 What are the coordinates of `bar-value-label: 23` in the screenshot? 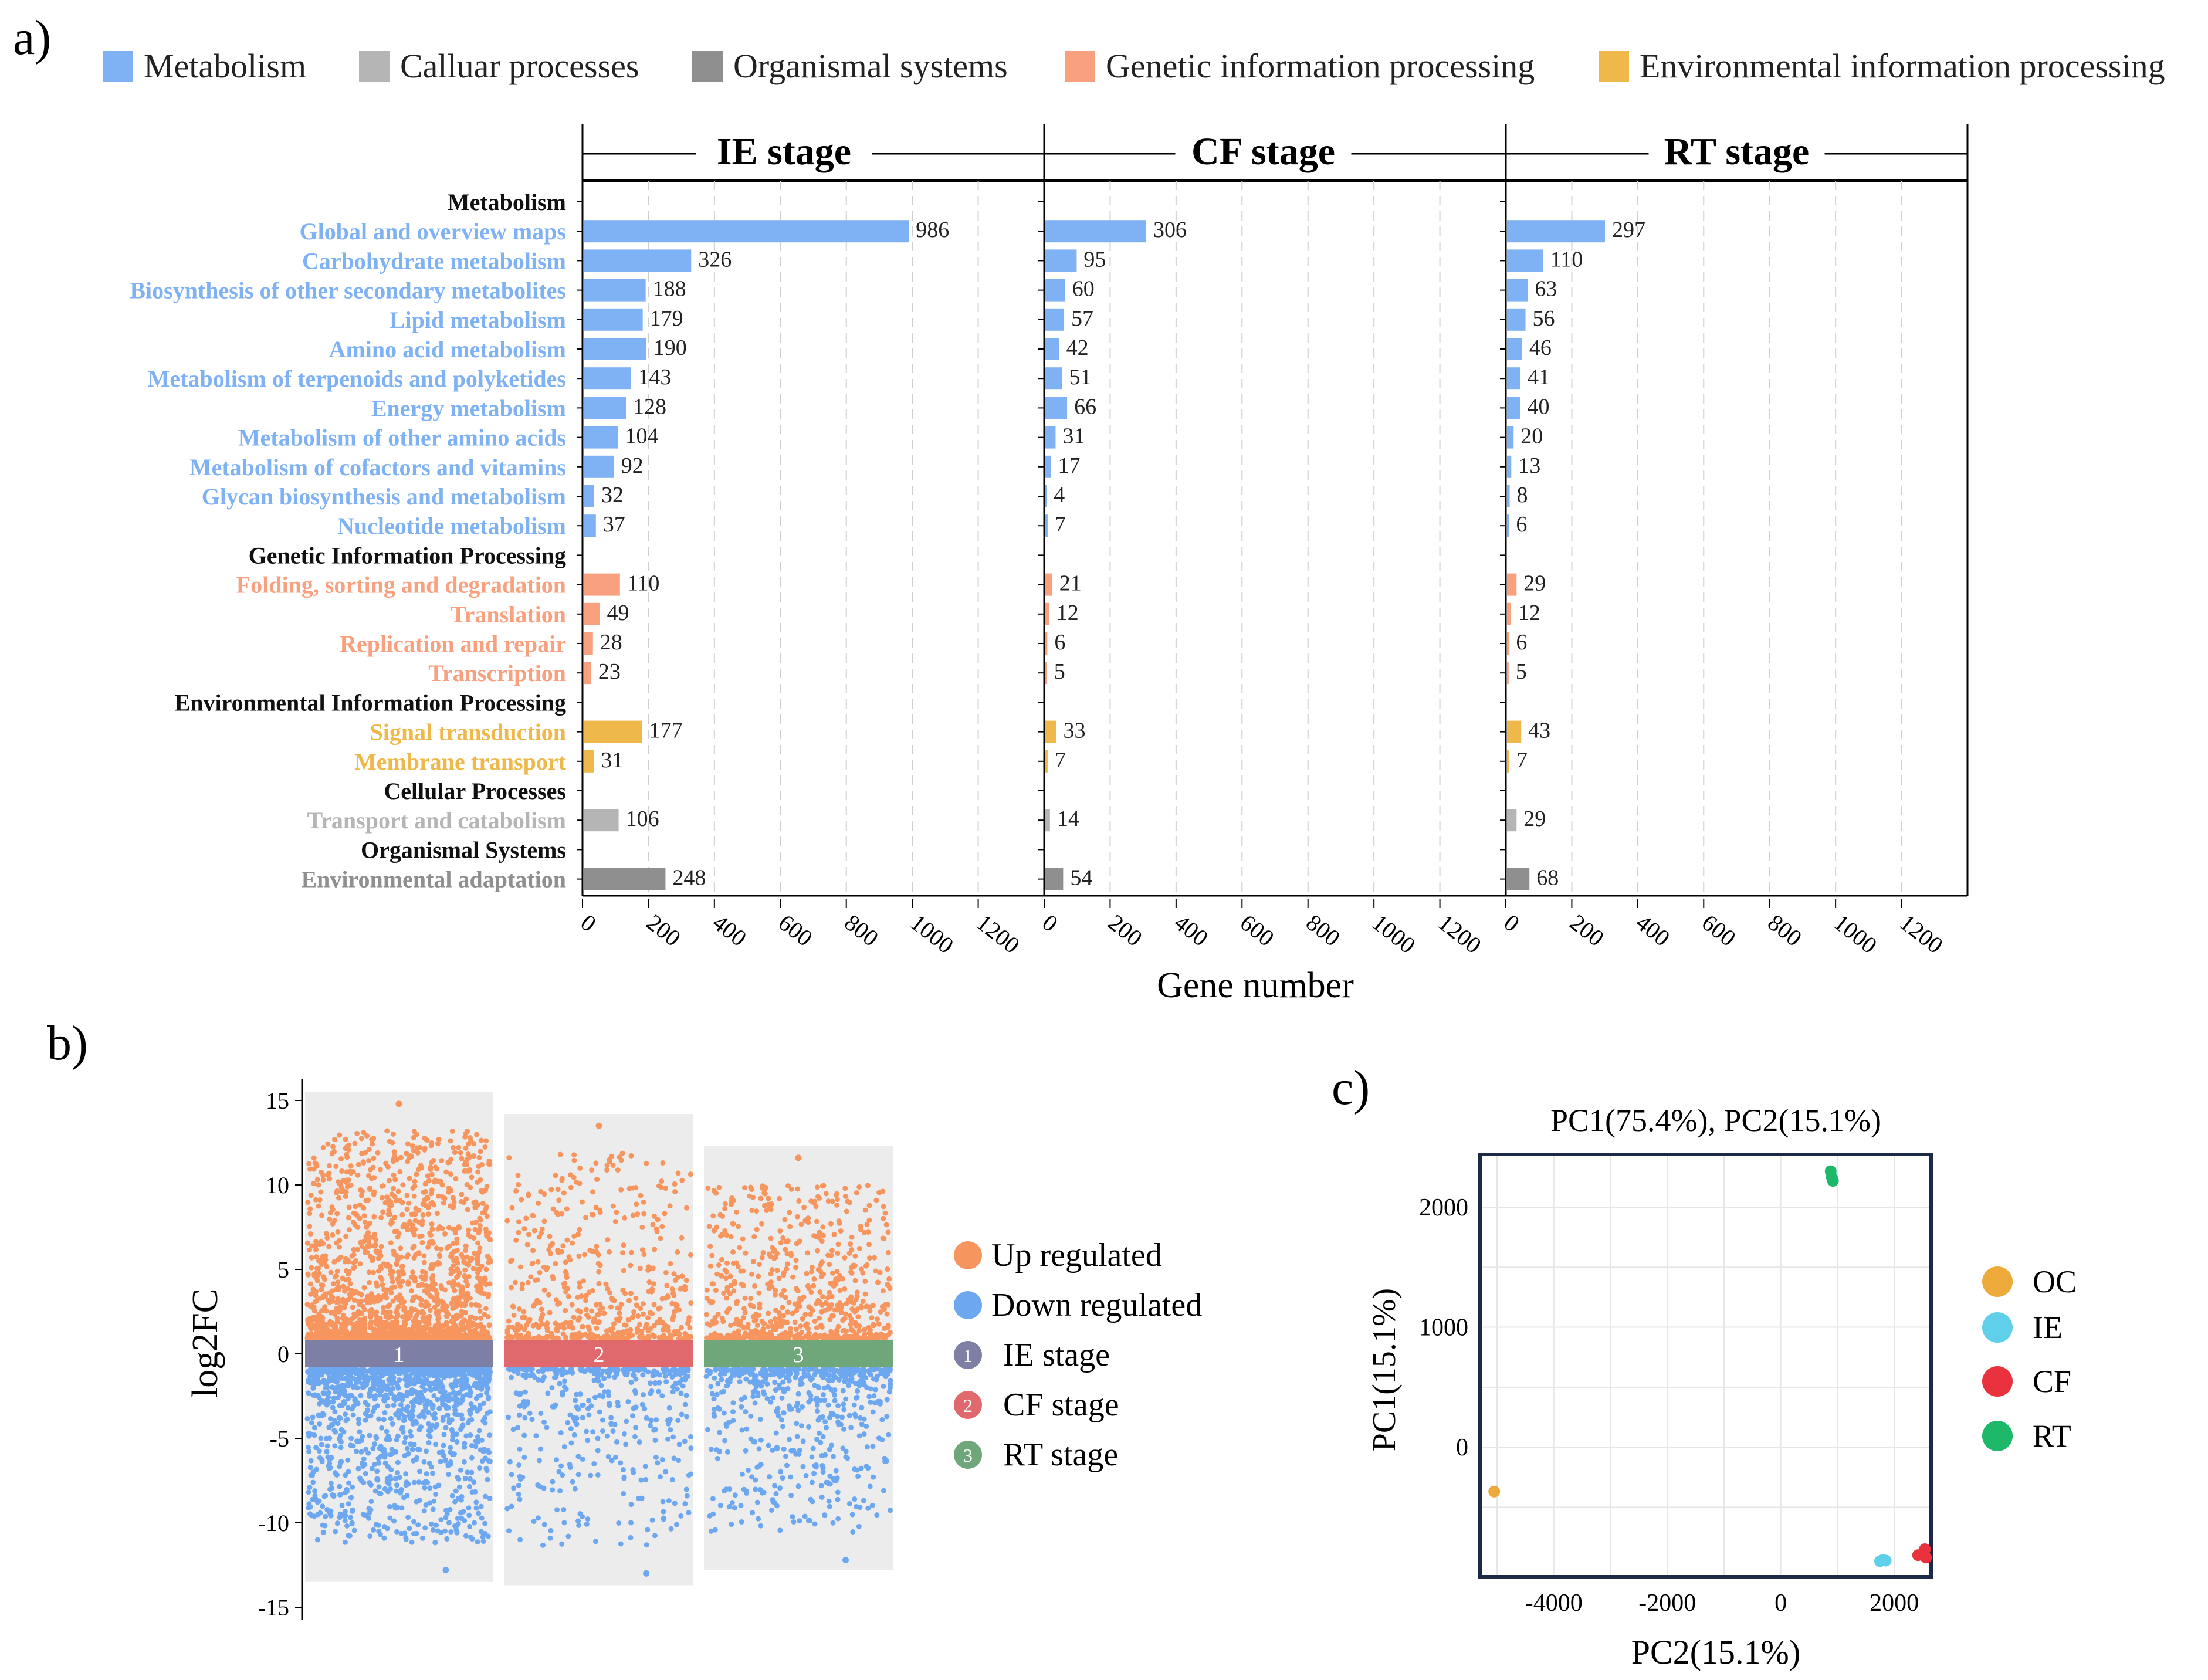 It's located at (609, 671).